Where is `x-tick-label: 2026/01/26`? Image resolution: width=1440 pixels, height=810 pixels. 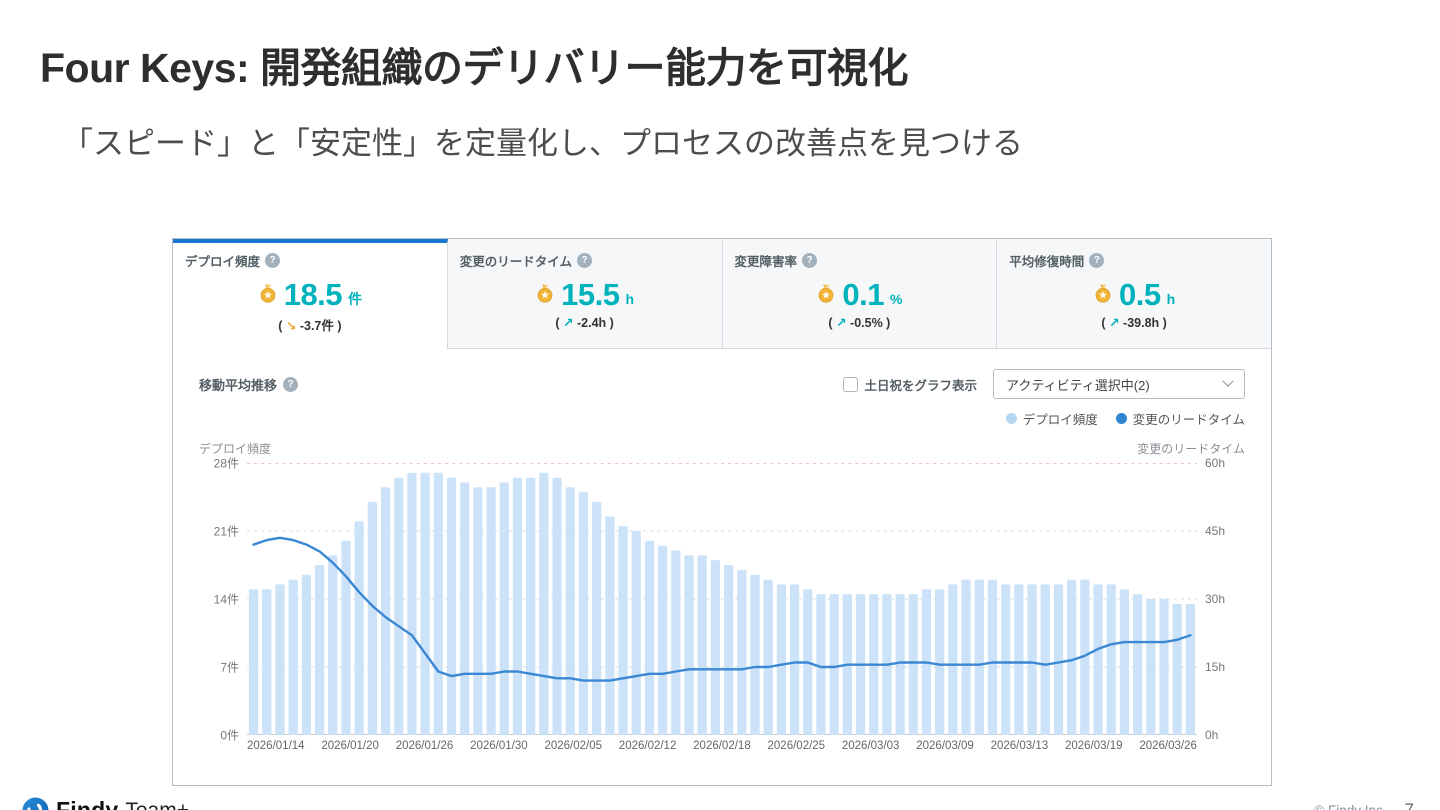 x-tick-label: 2026/01/26 is located at coordinates (424, 746).